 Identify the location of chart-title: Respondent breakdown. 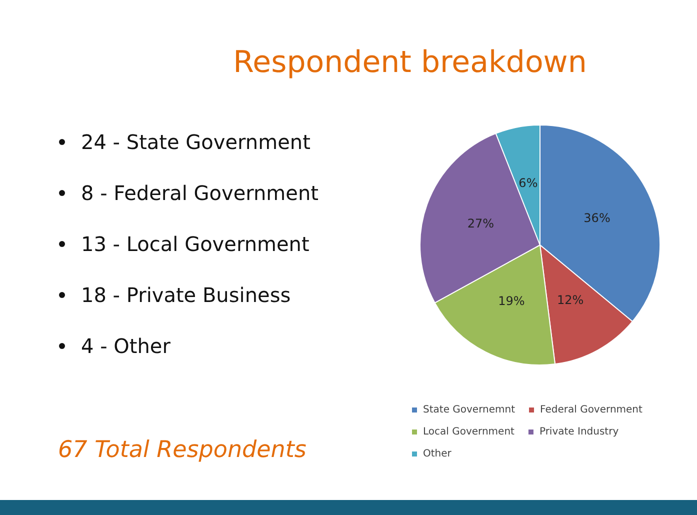
(410, 62).